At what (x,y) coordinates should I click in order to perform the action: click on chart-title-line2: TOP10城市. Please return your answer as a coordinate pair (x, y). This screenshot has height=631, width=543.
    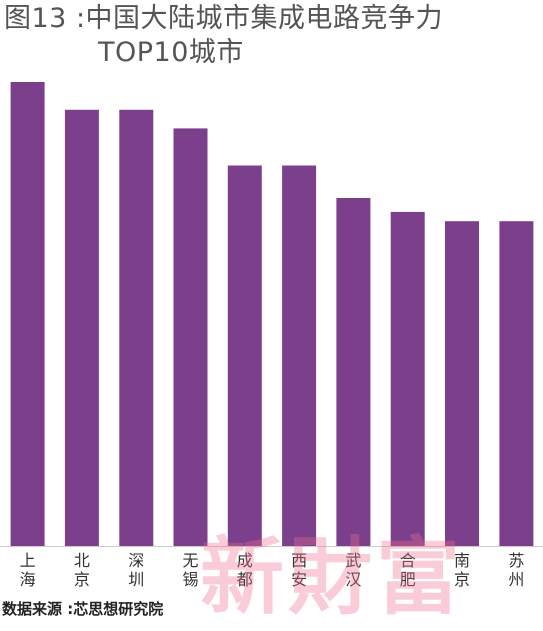
    Looking at the image, I should click on (171, 52).